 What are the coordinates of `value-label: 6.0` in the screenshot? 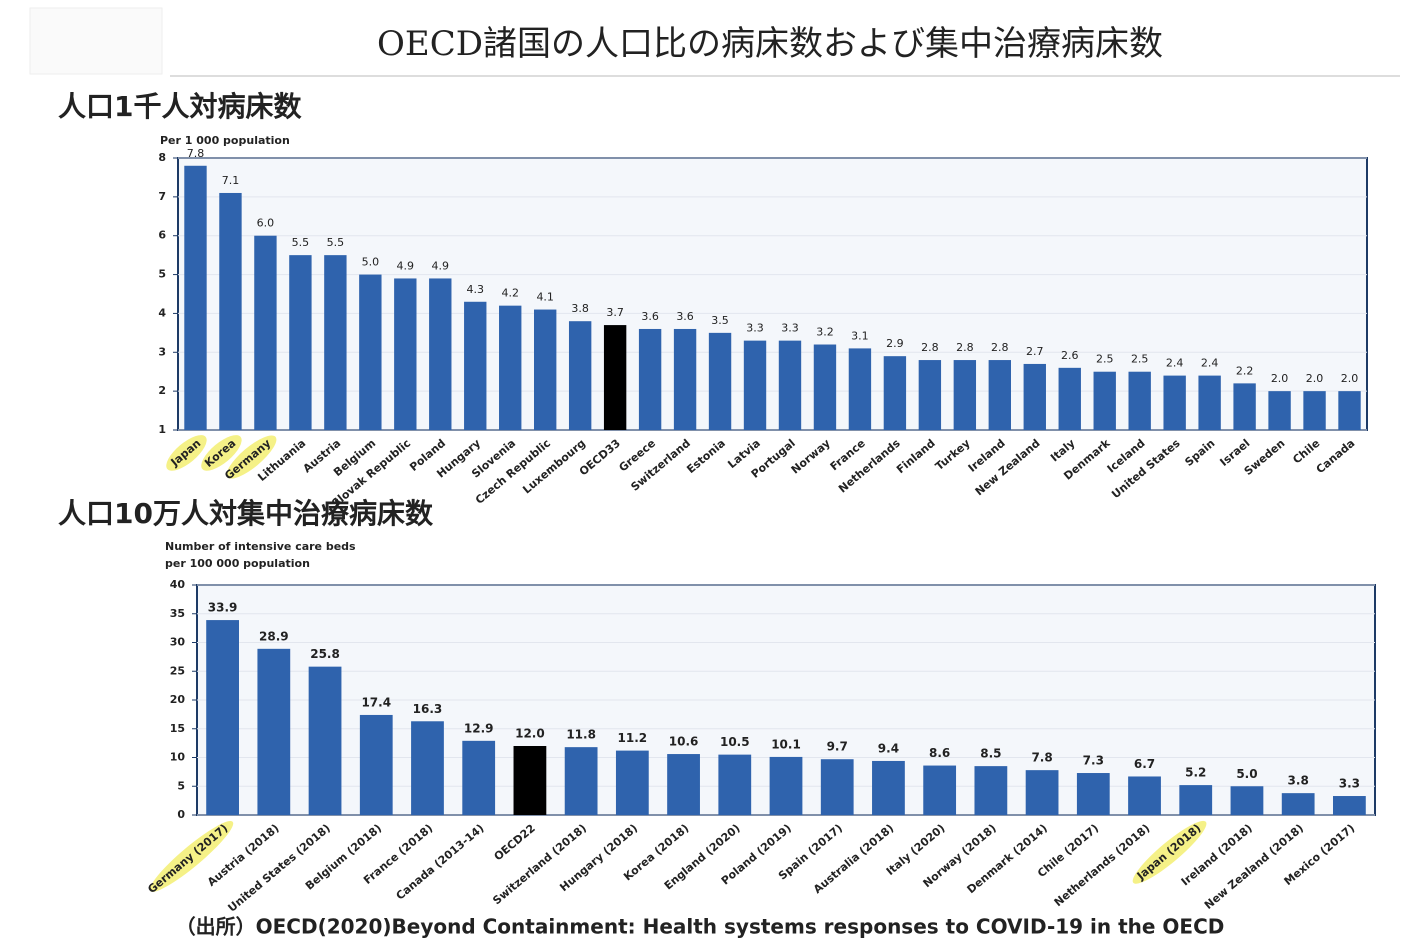 It's located at (266, 223).